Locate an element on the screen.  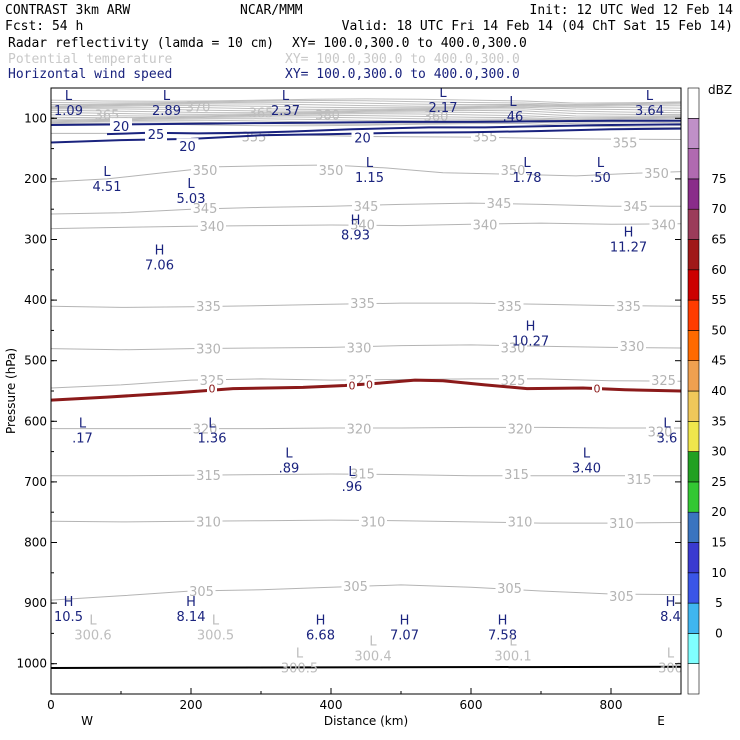
theta-contour-label: 335 is located at coordinates (628, 307).